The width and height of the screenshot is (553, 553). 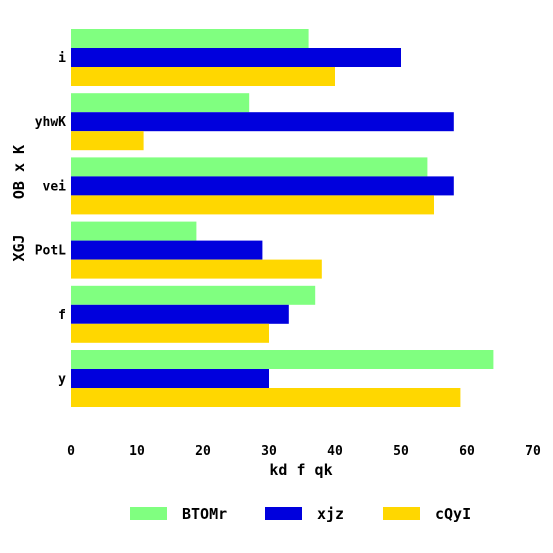 What do you see at coordinates (180, 314) in the screenshot?
I see `bar-xjz-f` at bounding box center [180, 314].